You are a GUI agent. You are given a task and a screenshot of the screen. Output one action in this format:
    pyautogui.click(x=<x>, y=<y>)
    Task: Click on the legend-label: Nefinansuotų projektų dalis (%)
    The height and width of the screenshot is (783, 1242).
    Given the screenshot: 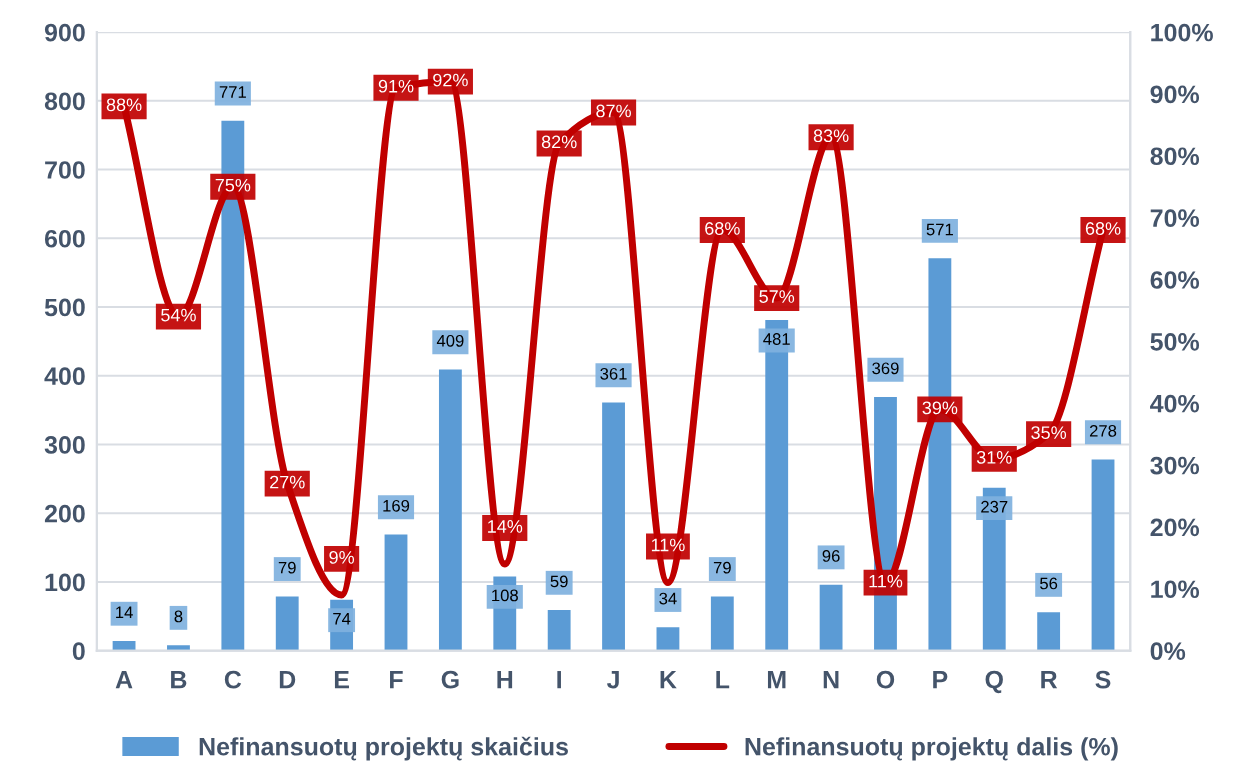 What is the action you would take?
    pyautogui.click(x=931, y=749)
    